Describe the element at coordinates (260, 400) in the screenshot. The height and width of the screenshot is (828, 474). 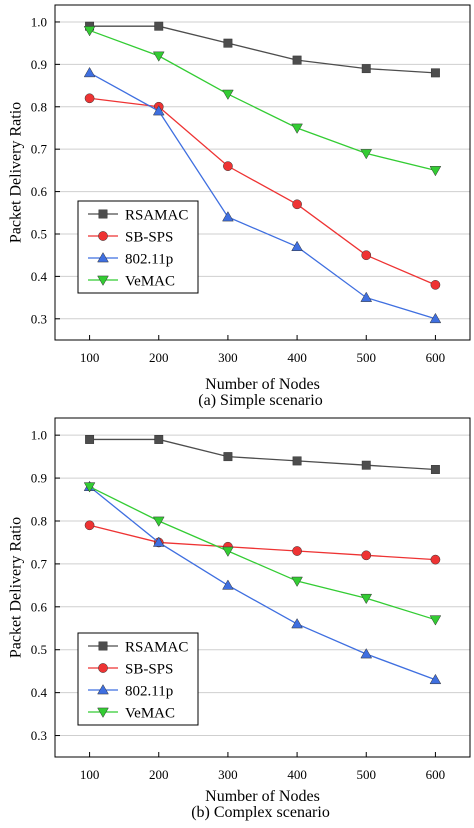
I see `chart-caption: (a) Simple scenario` at that location.